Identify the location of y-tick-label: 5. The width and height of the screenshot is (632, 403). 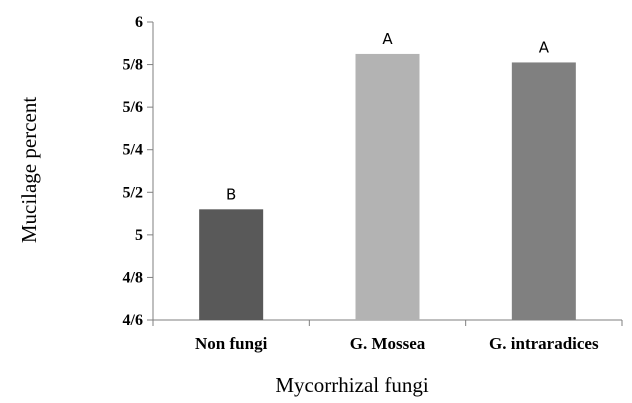
(139, 235).